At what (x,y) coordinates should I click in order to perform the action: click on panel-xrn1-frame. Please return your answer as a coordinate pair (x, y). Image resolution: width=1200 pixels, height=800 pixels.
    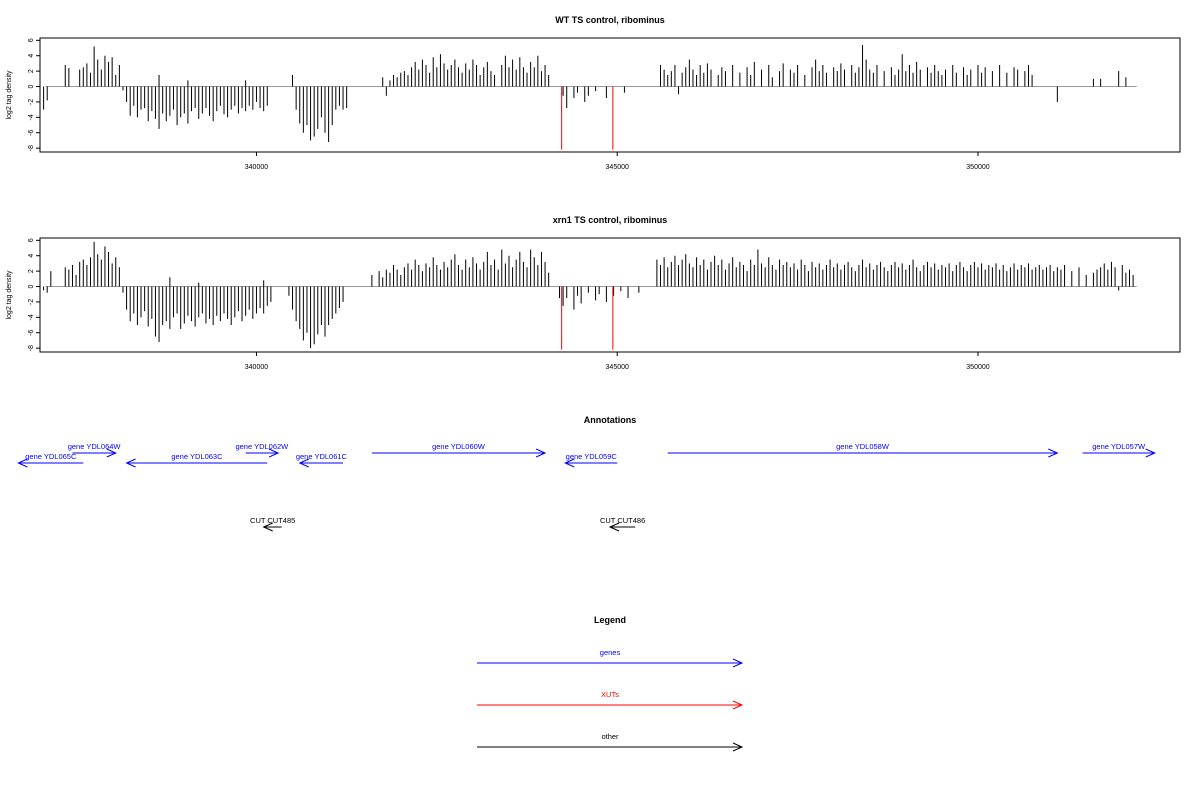
    Looking at the image, I should click on (610, 295).